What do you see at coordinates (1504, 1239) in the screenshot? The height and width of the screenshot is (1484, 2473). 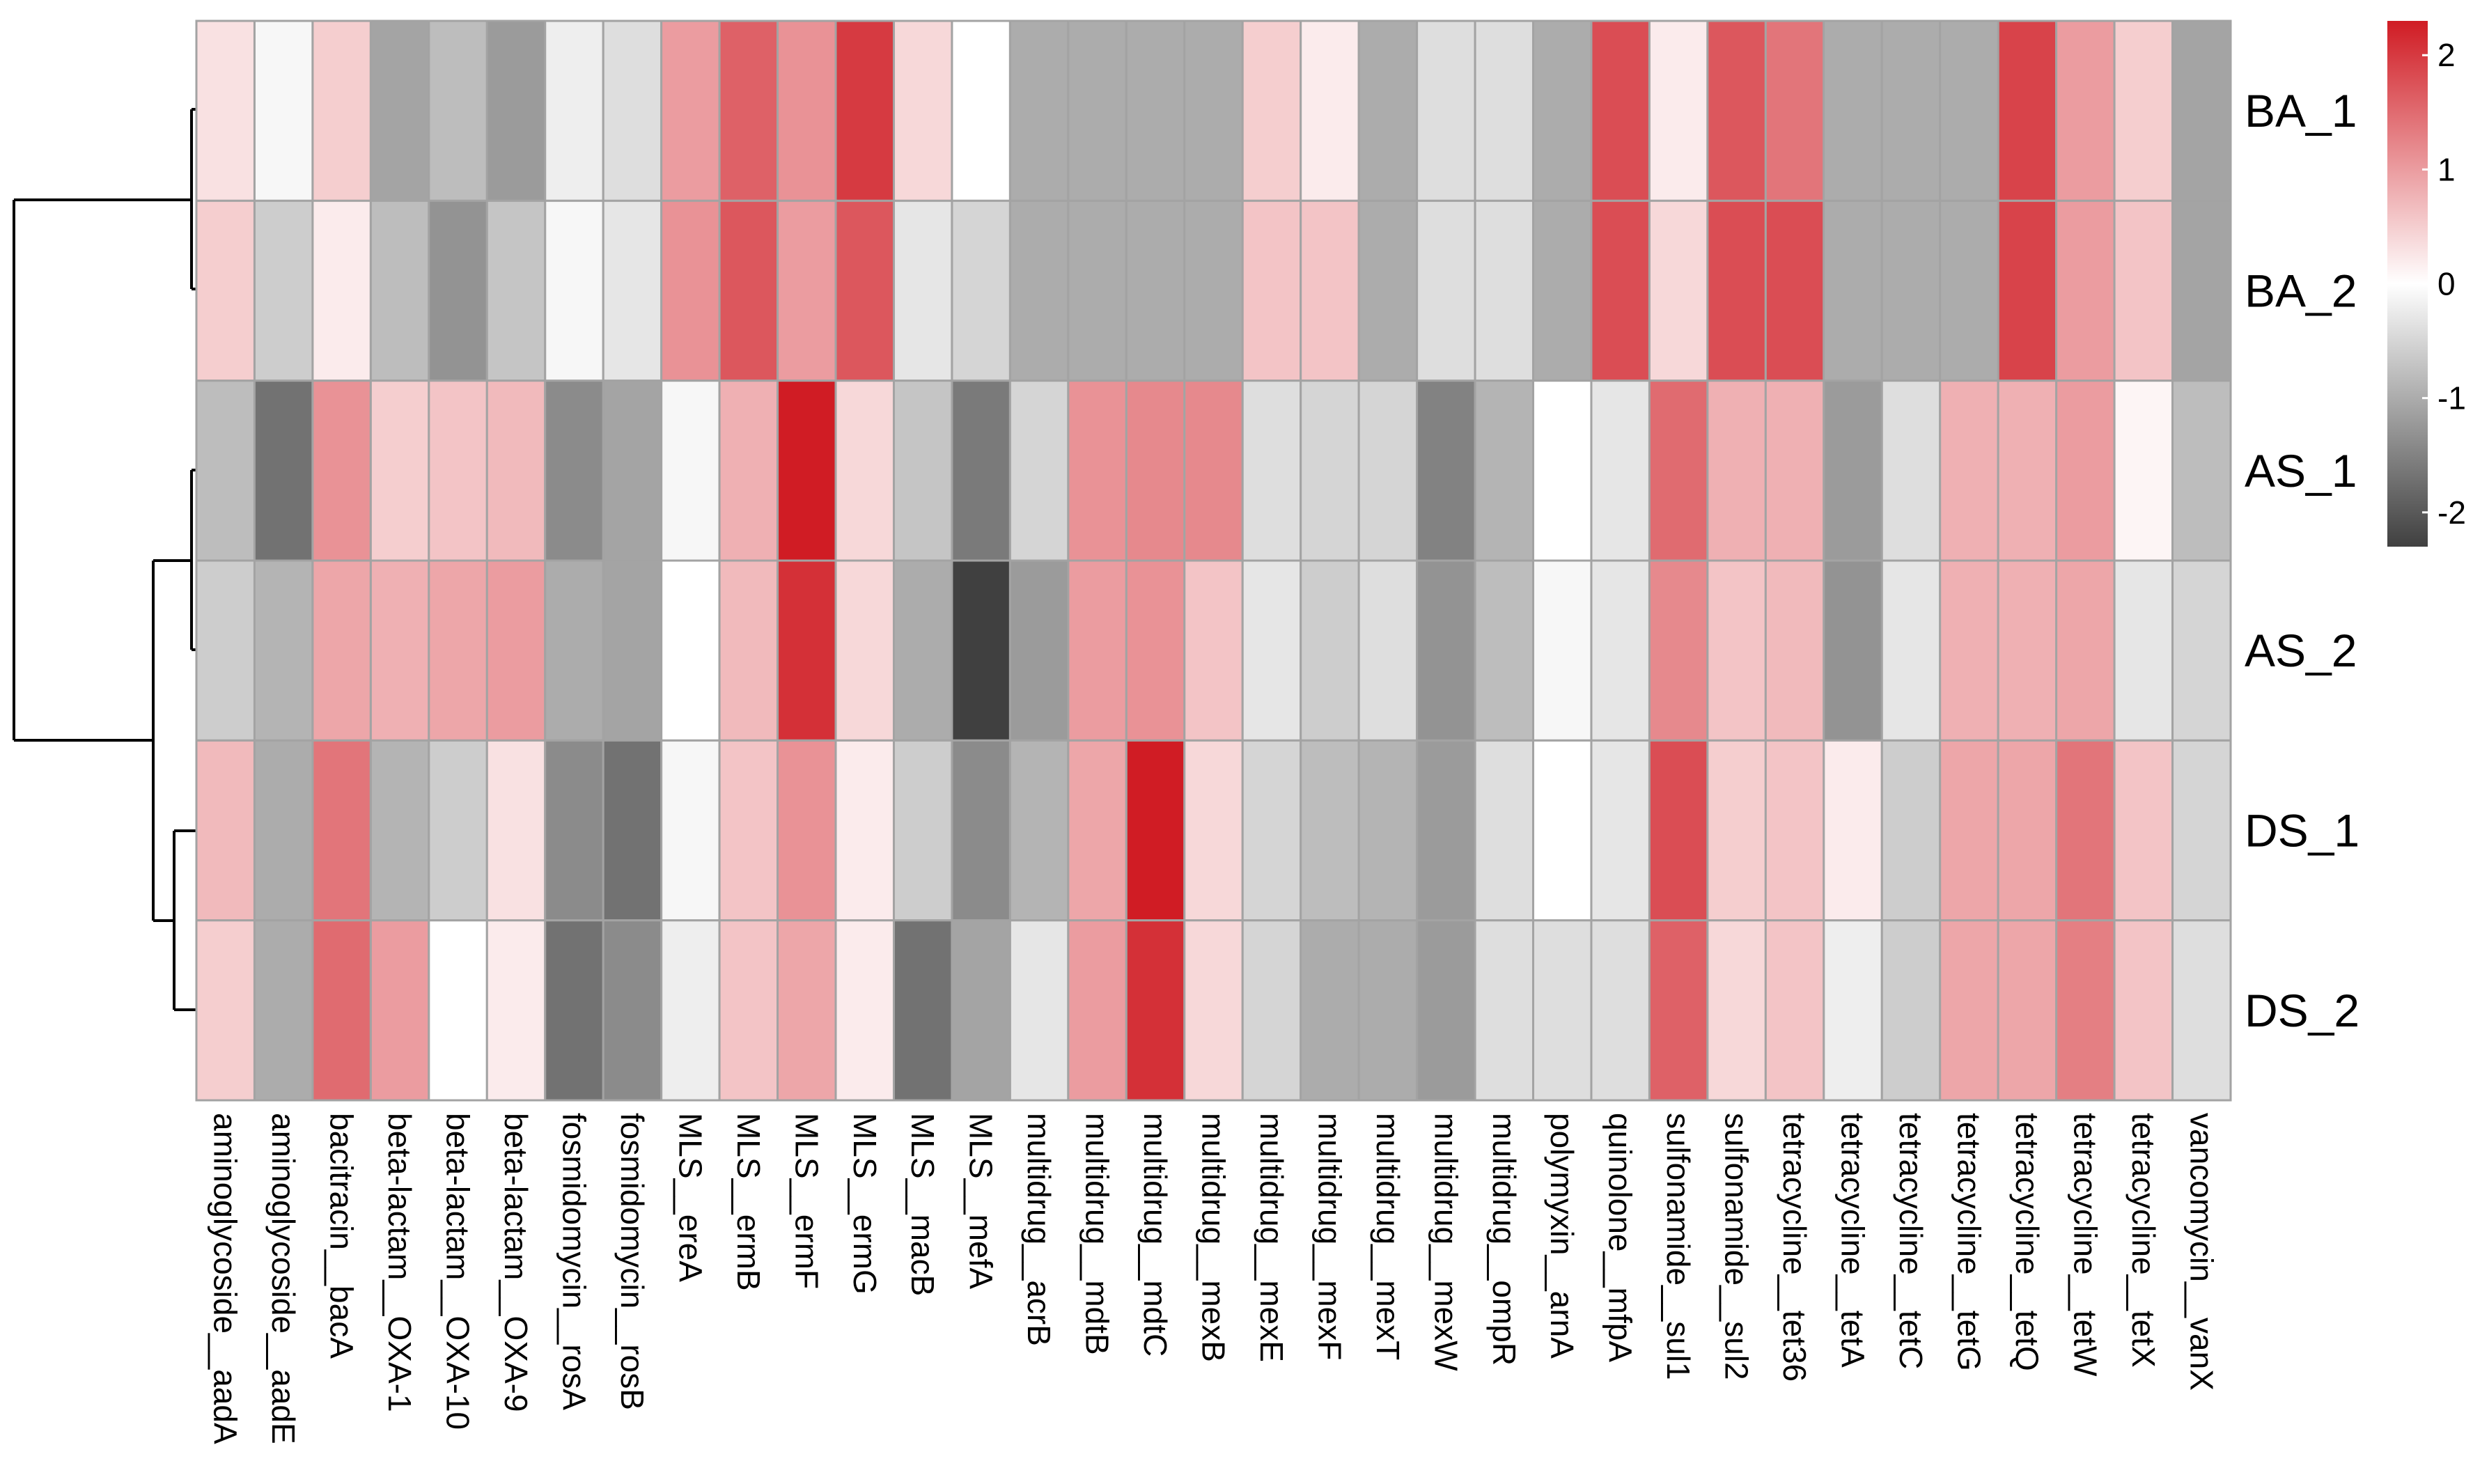 I see `column-label: multidrug__ompR` at bounding box center [1504, 1239].